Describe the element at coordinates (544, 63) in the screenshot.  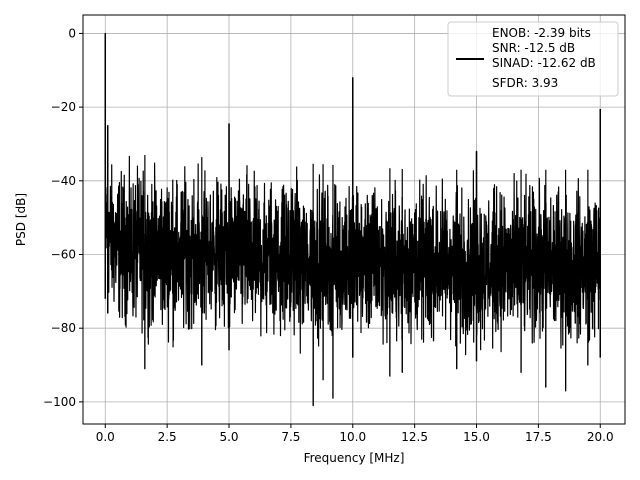
I see `legend-entry-sinad: SINAD: -12.62 dB` at that location.